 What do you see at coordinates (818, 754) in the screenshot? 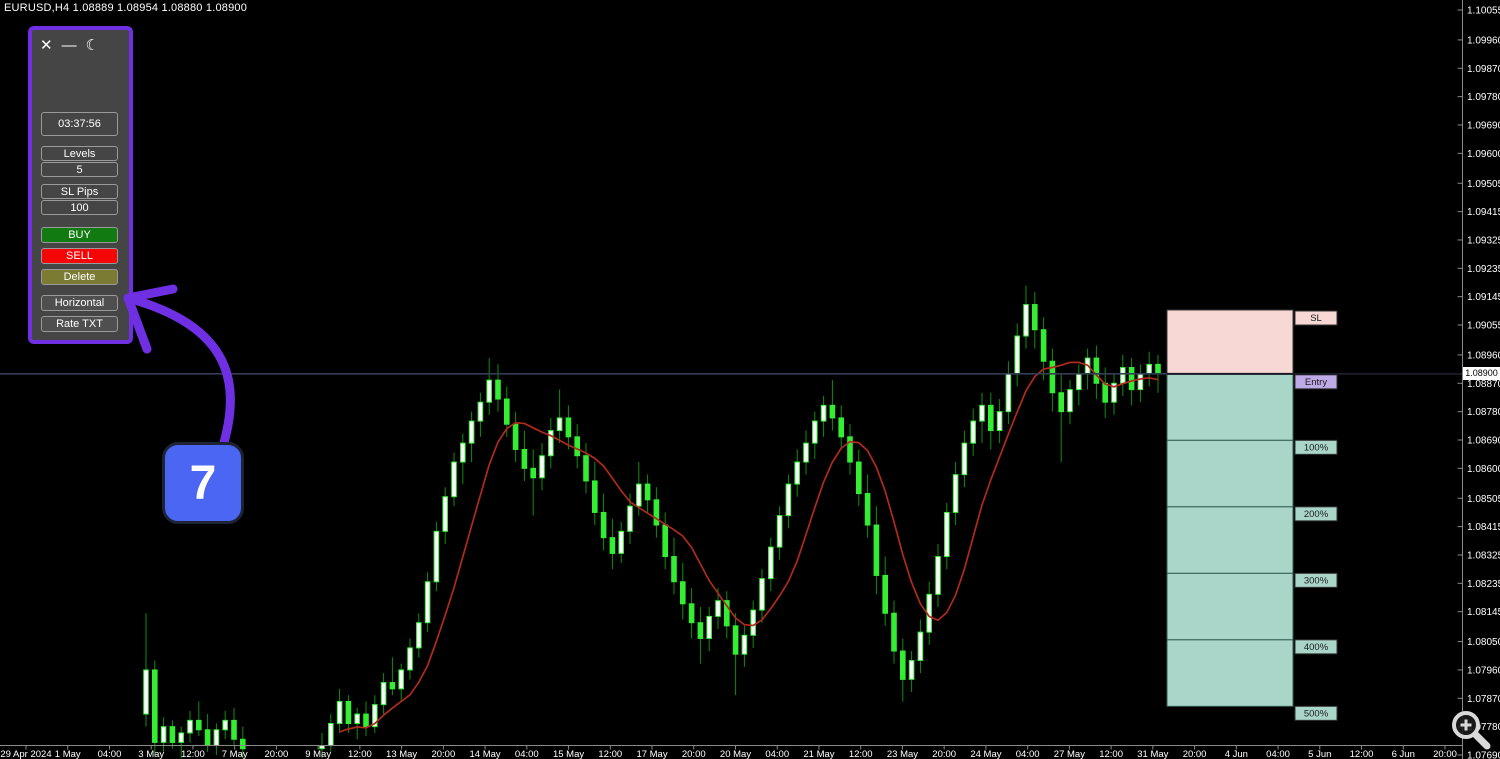
I see `time-axis-label: 21 May` at bounding box center [818, 754].